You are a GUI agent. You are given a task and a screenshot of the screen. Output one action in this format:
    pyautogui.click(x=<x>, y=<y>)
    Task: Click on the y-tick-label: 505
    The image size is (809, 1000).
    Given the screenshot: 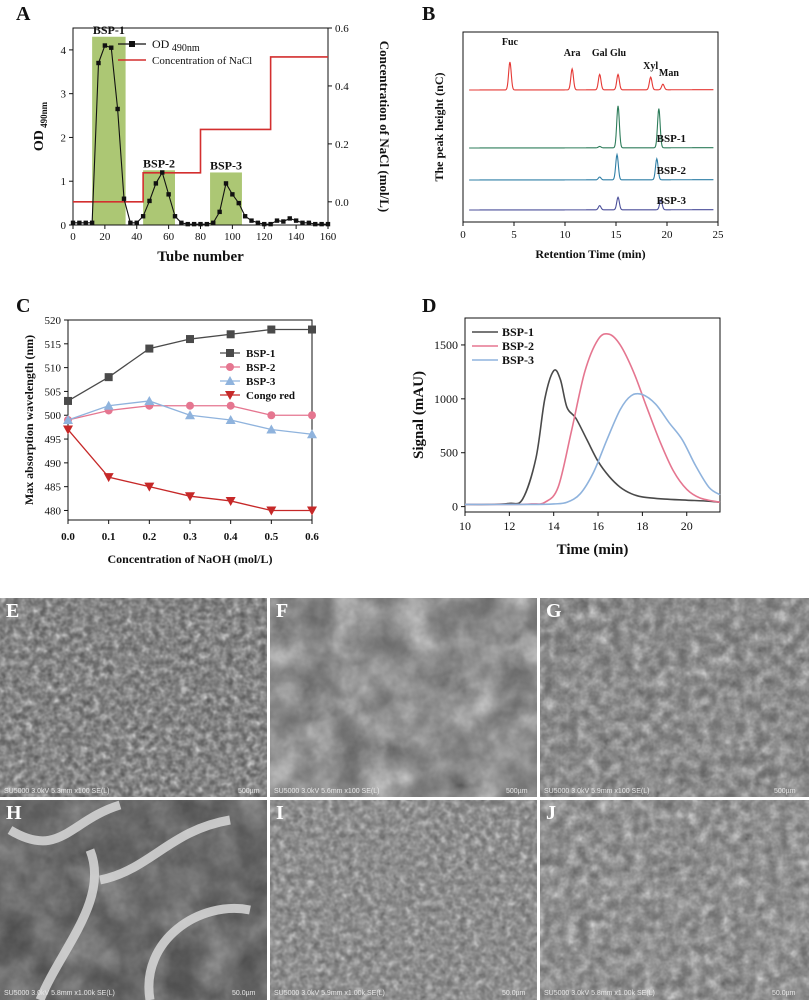 What is the action you would take?
    pyautogui.click(x=53, y=392)
    